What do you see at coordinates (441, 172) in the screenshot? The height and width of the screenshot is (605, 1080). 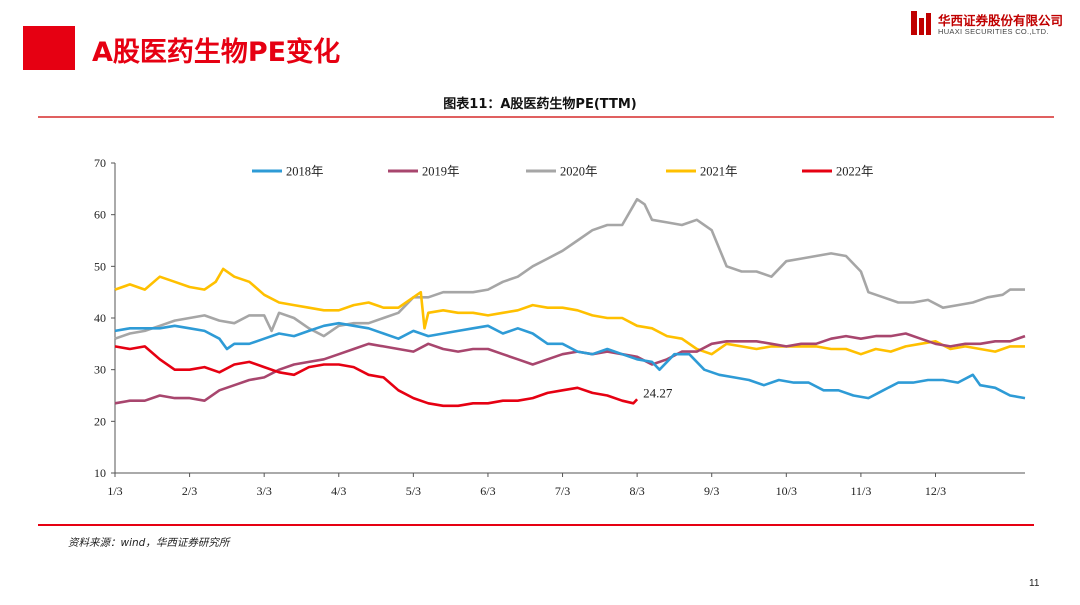 I see `legend-label: 2019年` at bounding box center [441, 172].